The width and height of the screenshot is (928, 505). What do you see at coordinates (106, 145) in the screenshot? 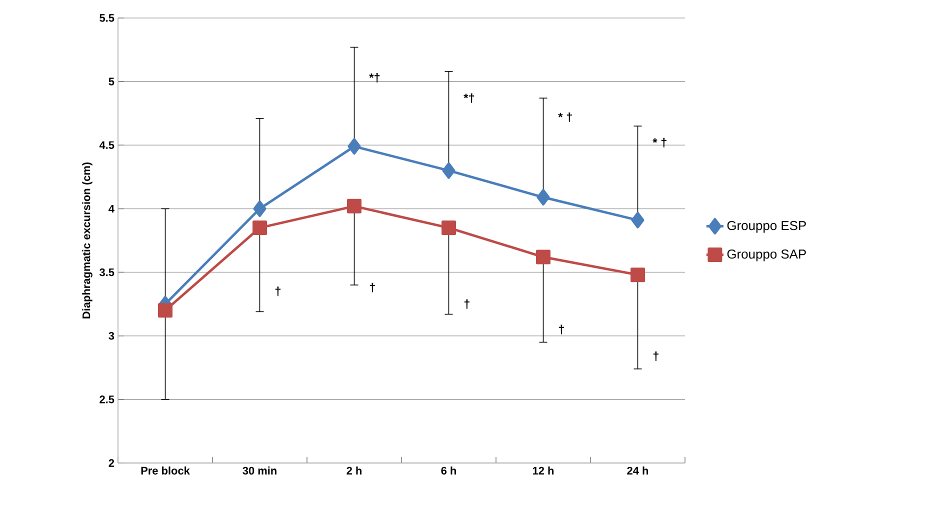
I see `y-tick-label: 4.5` at bounding box center [106, 145].